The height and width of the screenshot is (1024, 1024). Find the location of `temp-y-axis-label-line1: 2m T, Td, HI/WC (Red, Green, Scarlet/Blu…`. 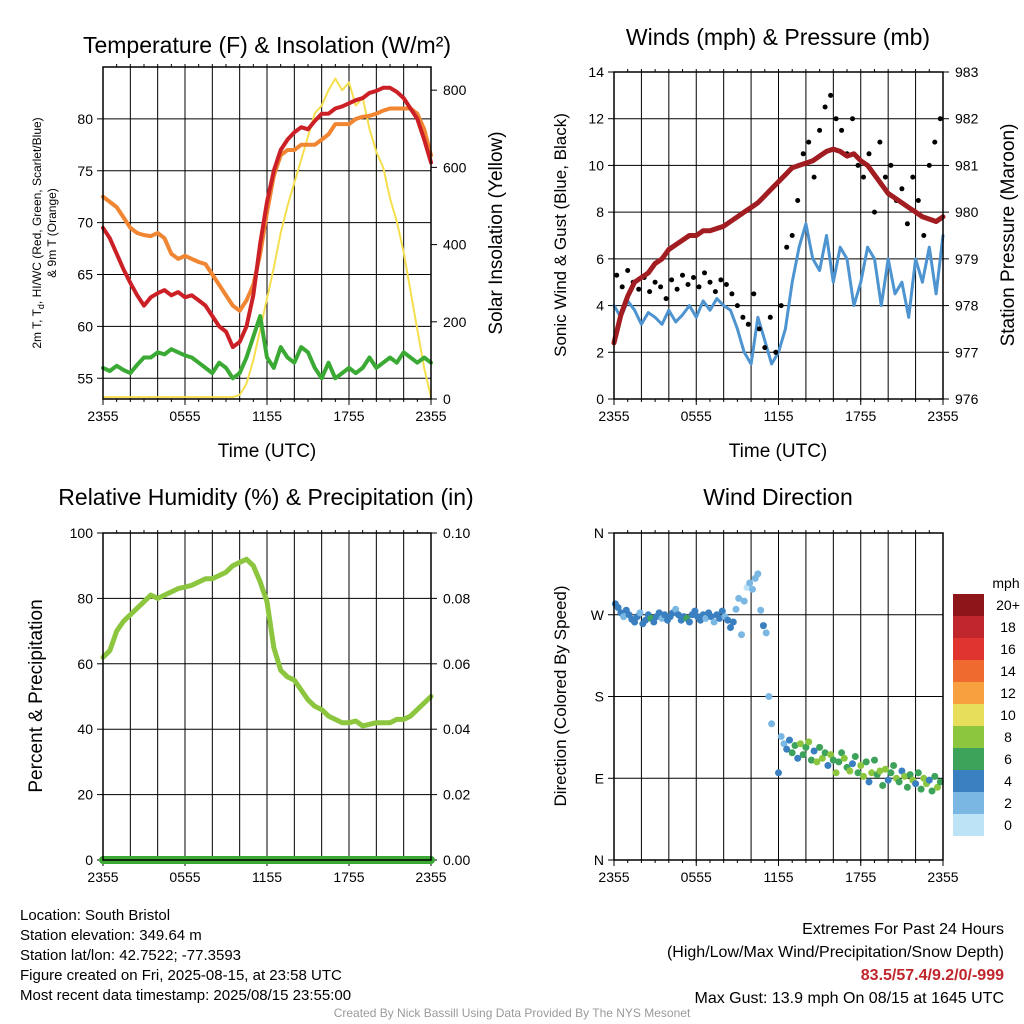

temp-y-axis-label-line1: 2m T, Td, HI/WC (Red, Green, Scarlet/Blu… is located at coordinates (38, 232).